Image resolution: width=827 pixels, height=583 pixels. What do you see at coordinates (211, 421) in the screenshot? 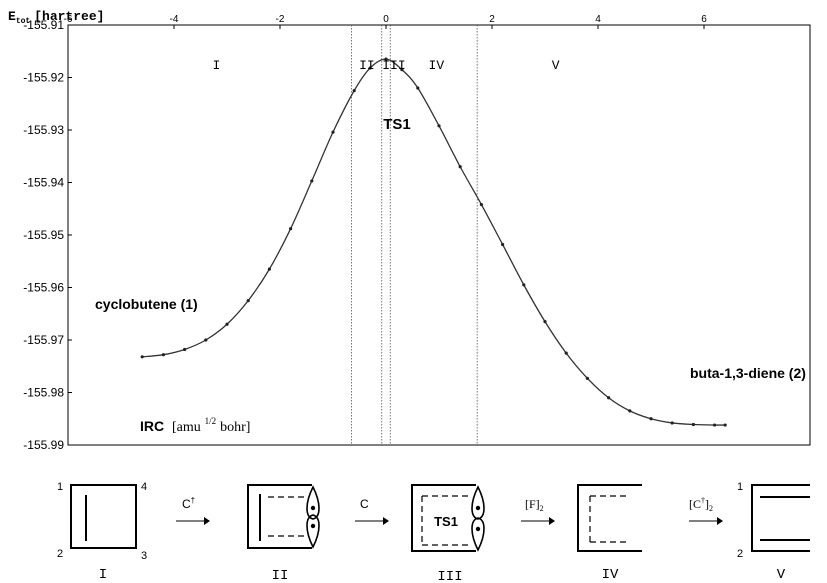
I see `x-axis-label-sup: 1/2` at bounding box center [211, 421].